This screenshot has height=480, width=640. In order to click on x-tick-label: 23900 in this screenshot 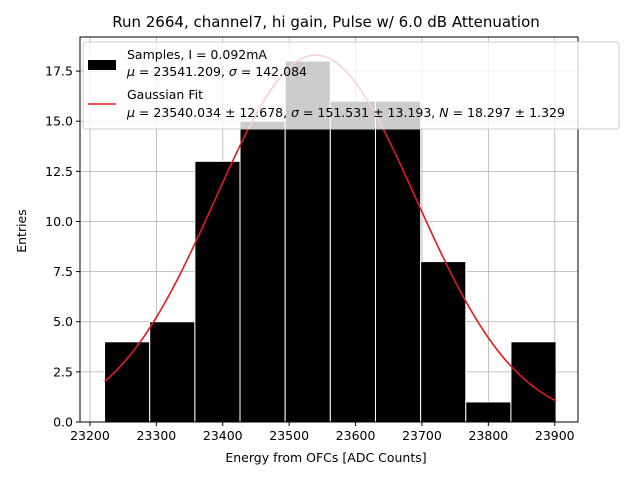, I will do `click(555, 435)`.